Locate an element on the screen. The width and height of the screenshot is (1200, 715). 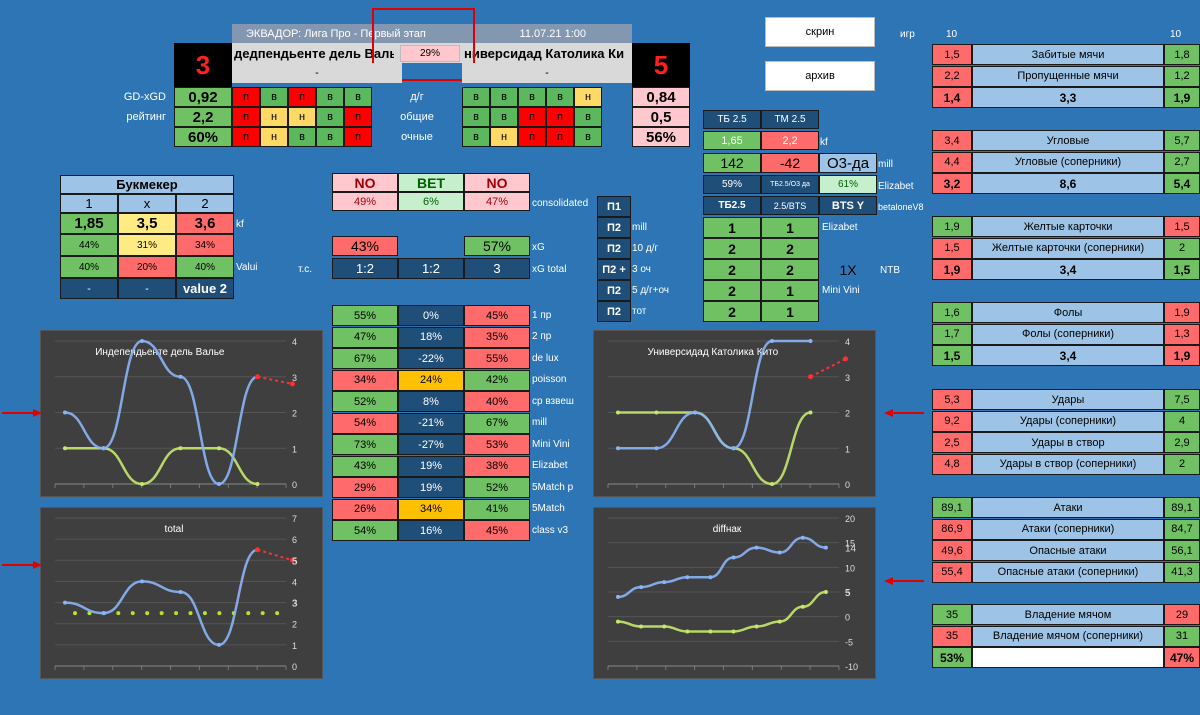
bookmaker-kf: 3,5 is located at coordinates (147, 223).